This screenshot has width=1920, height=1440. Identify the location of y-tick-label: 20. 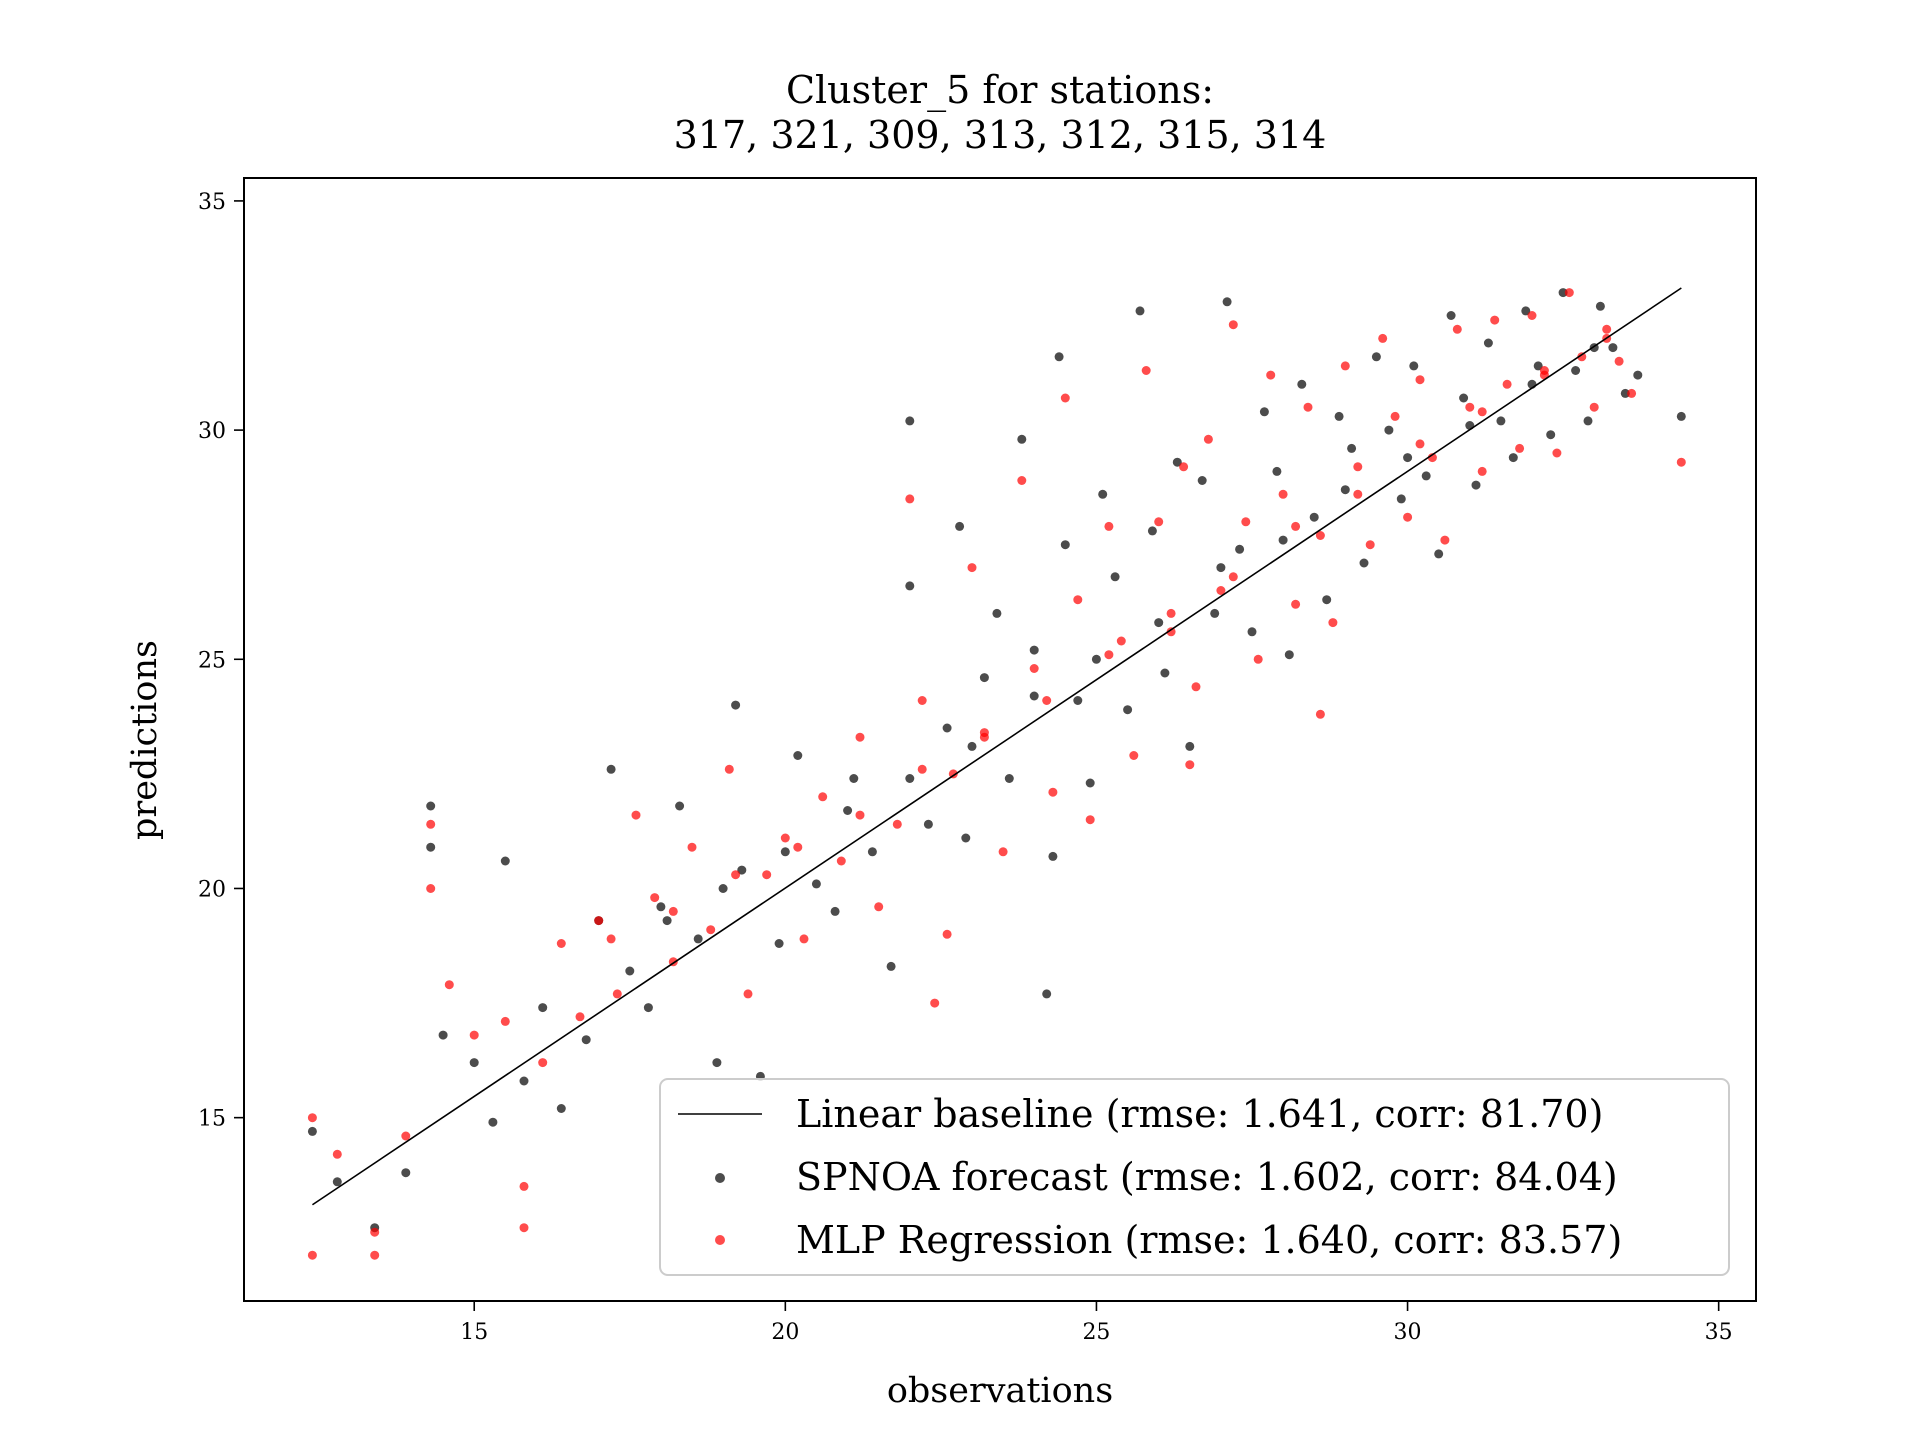
(212, 889).